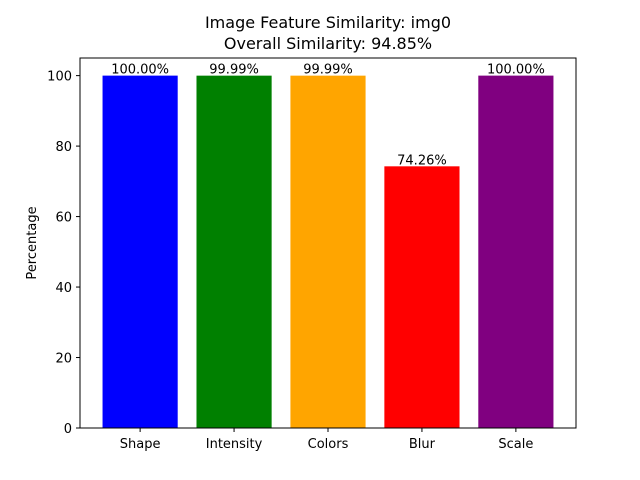 This screenshot has width=640, height=480. What do you see at coordinates (68, 429) in the screenshot?
I see `y-tick-label: 0` at bounding box center [68, 429].